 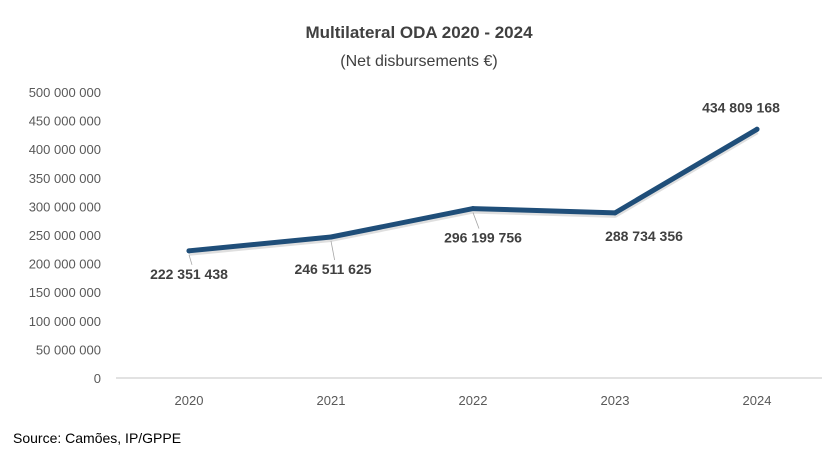 What do you see at coordinates (483, 238) in the screenshot?
I see `data-label: 296 199 756` at bounding box center [483, 238].